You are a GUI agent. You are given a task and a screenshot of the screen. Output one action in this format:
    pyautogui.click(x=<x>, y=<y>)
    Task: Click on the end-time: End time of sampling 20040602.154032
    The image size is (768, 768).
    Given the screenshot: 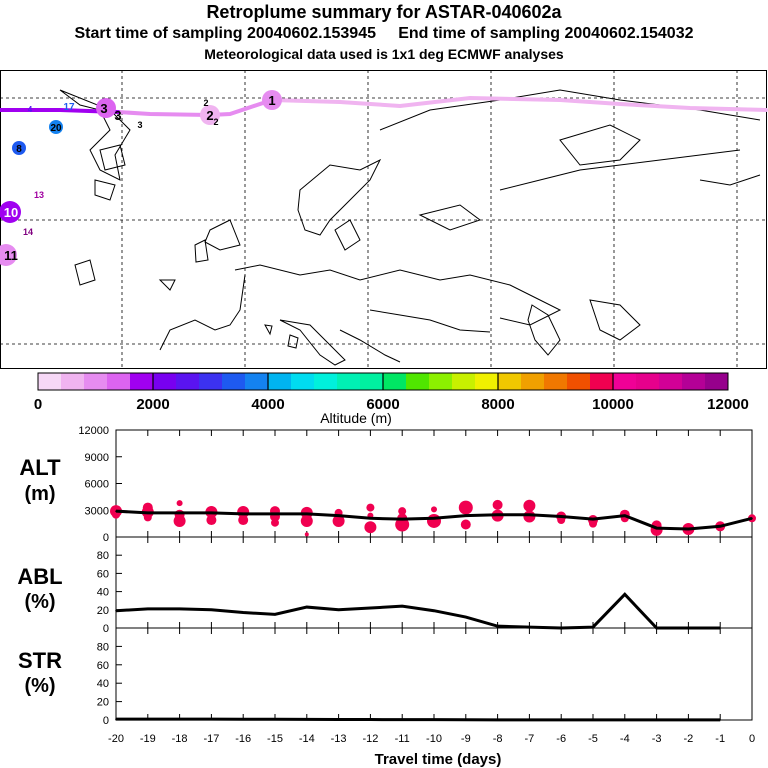 What is the action you would take?
    pyautogui.click(x=546, y=33)
    